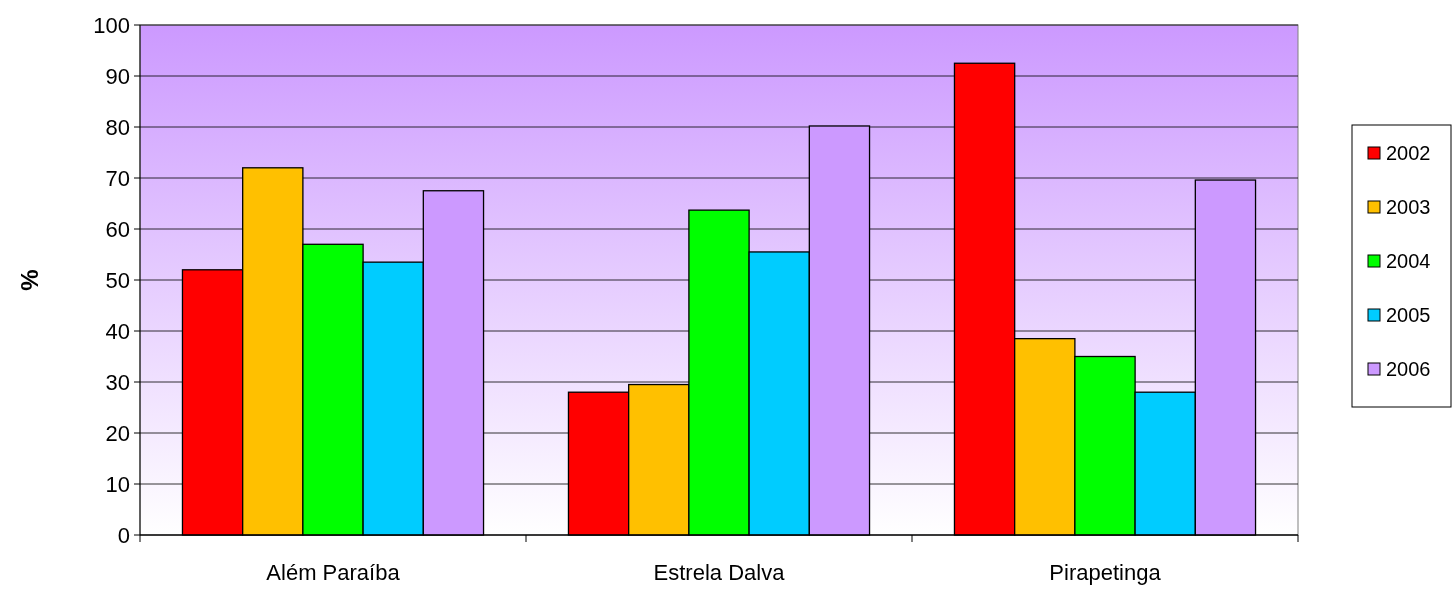 The height and width of the screenshot is (593, 1453). What do you see at coordinates (333, 572) in the screenshot?
I see `x-tick-label: Além Paraíba` at bounding box center [333, 572].